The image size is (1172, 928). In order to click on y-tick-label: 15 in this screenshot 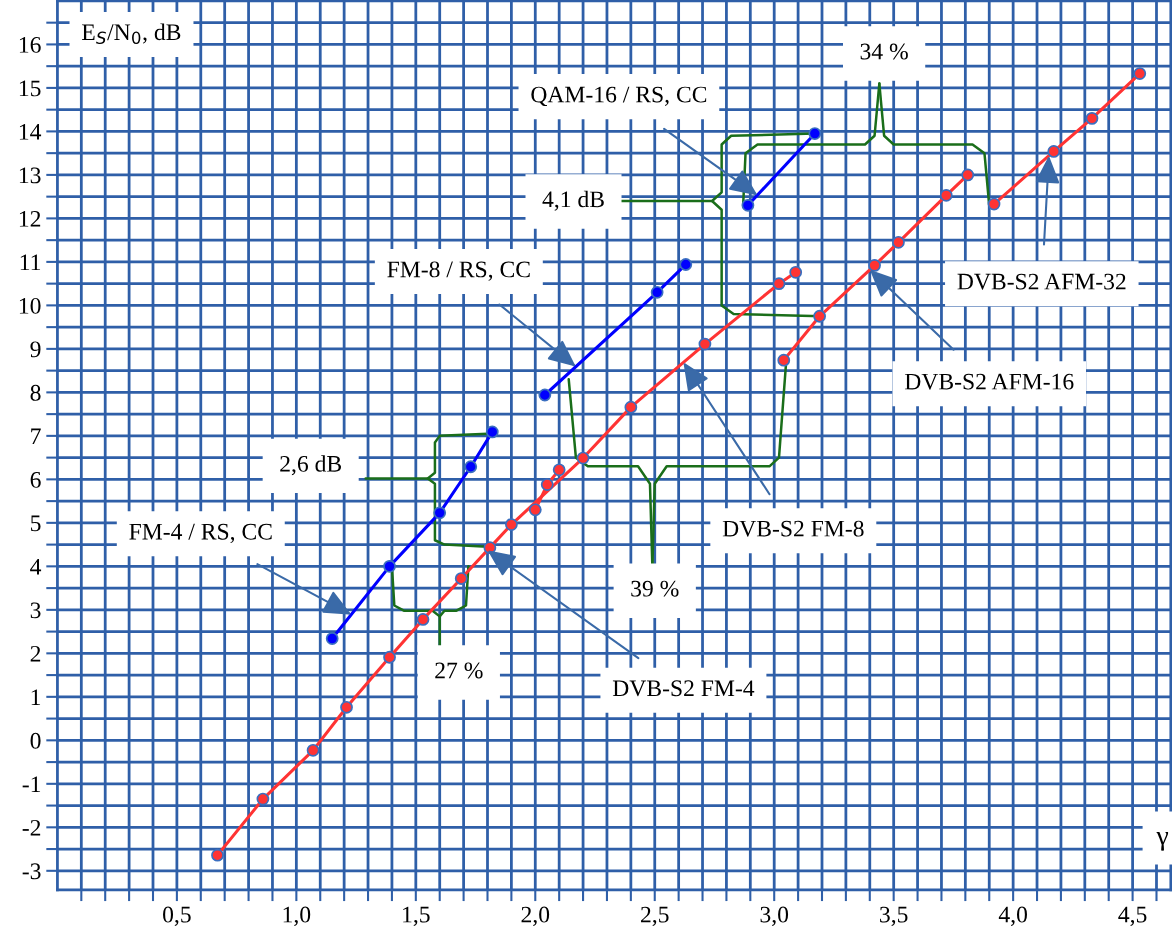, I will do `click(30, 88)`.